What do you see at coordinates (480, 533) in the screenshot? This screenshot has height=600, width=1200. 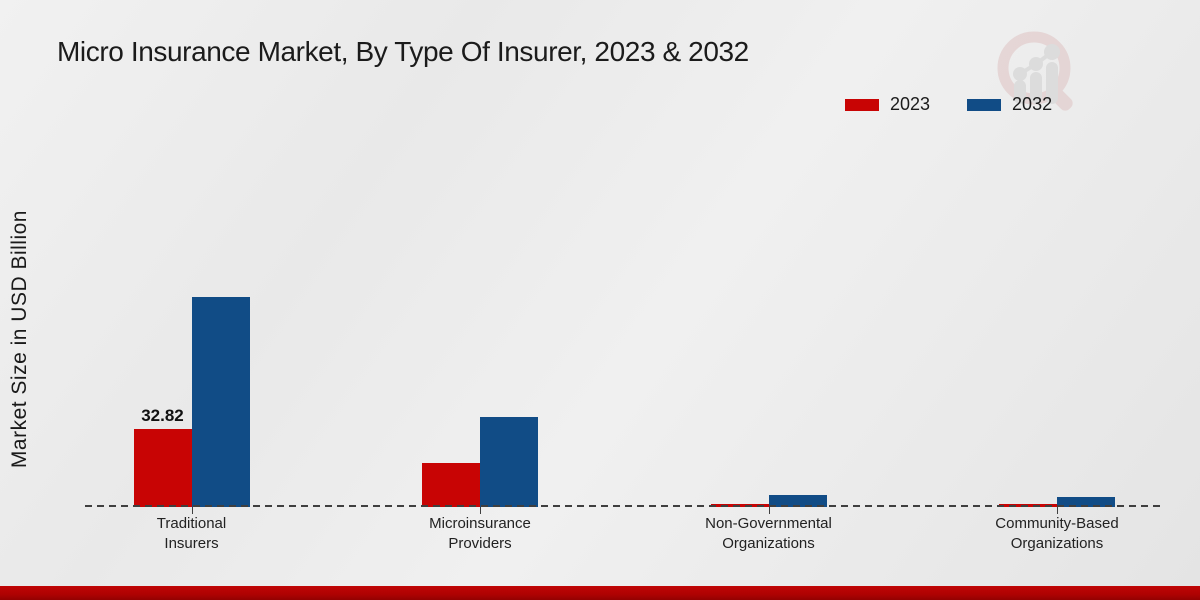 I see `category-label-microinsurance-providers: Microinsurance Providers` at bounding box center [480, 533].